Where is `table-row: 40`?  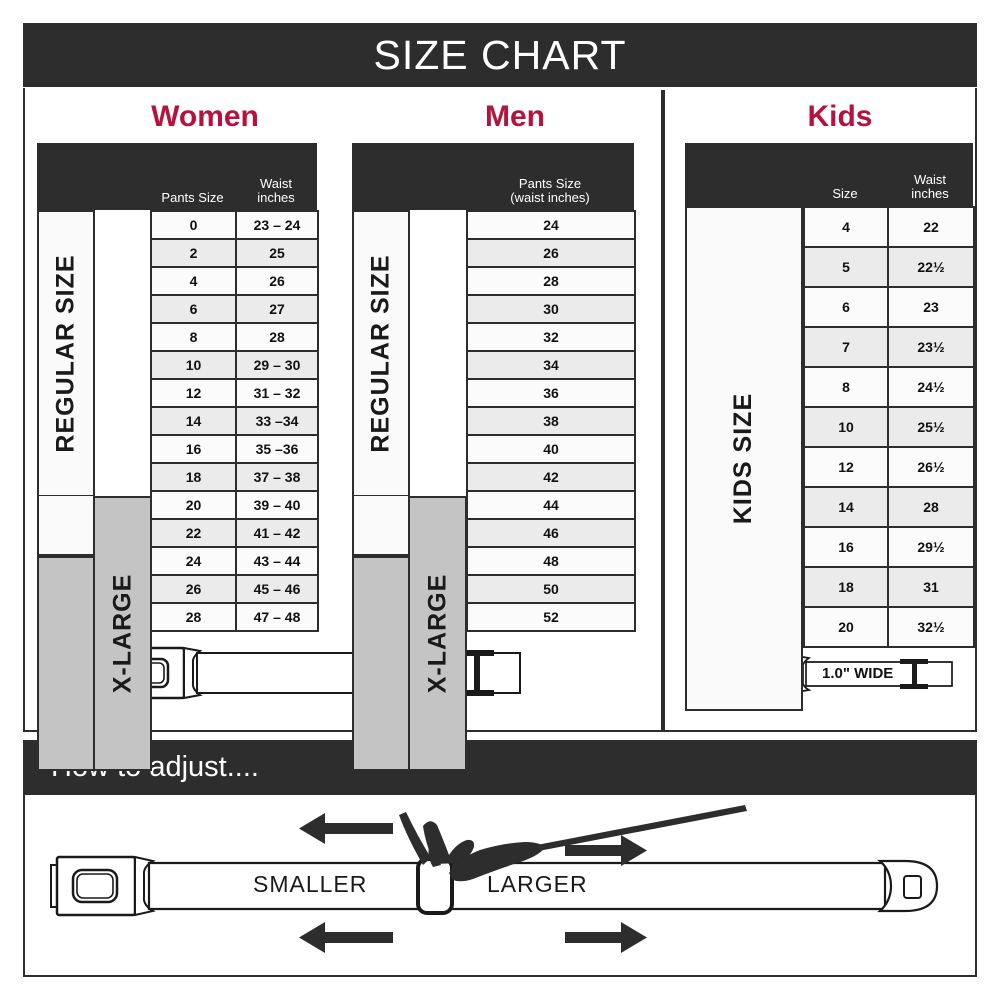 table-row: 40 is located at coordinates (551, 449).